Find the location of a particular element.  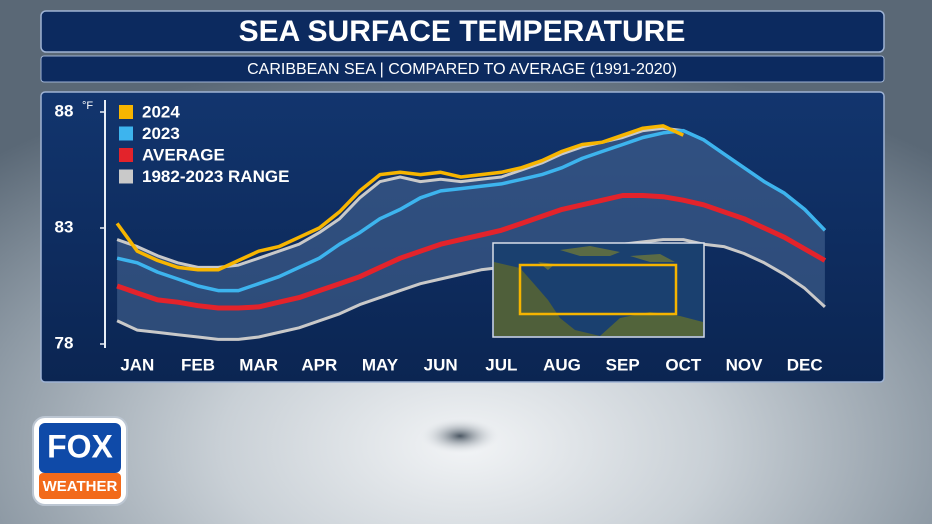

x-tick-label: OCT is located at coordinates (683, 364).